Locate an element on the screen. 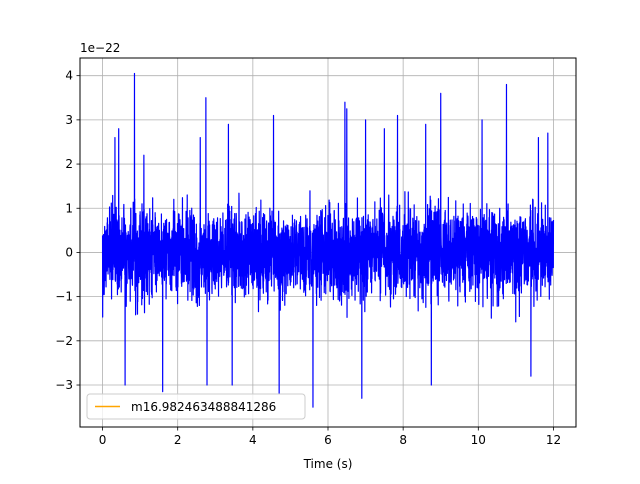 This screenshot has width=640, height=484. legend: m16.982463488841286 is located at coordinates (196, 406).